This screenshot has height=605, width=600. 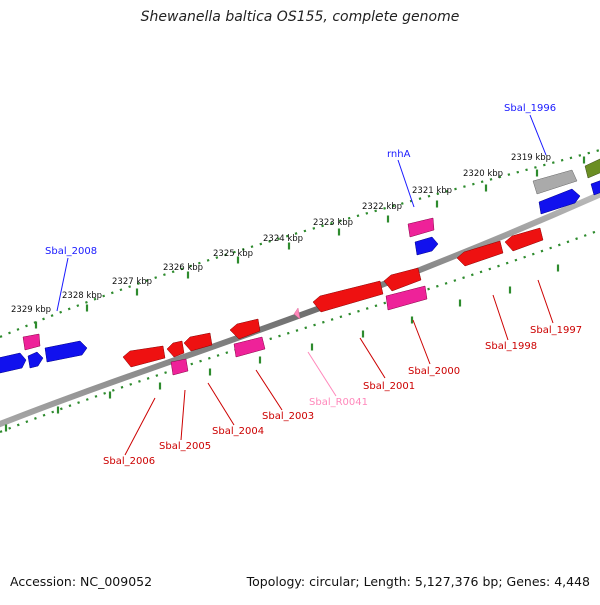 What do you see at coordinates (556, 330) in the screenshot?
I see `gene-label: Sbal_1997` at bounding box center [556, 330].